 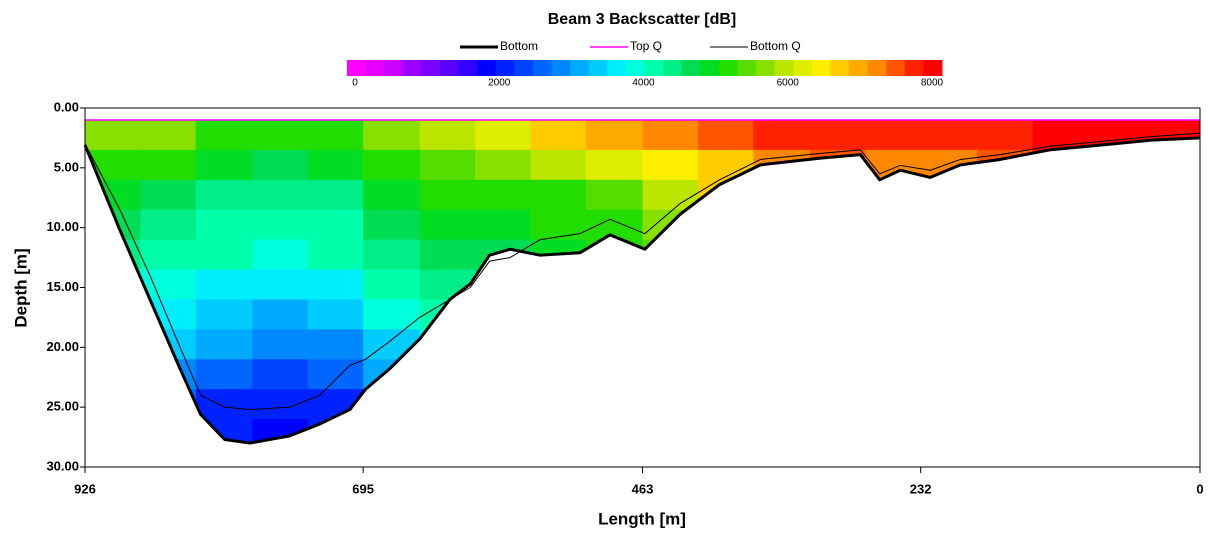 I want to click on chart-title: Beam 3 Backscatter [dB], so click(x=642, y=19).